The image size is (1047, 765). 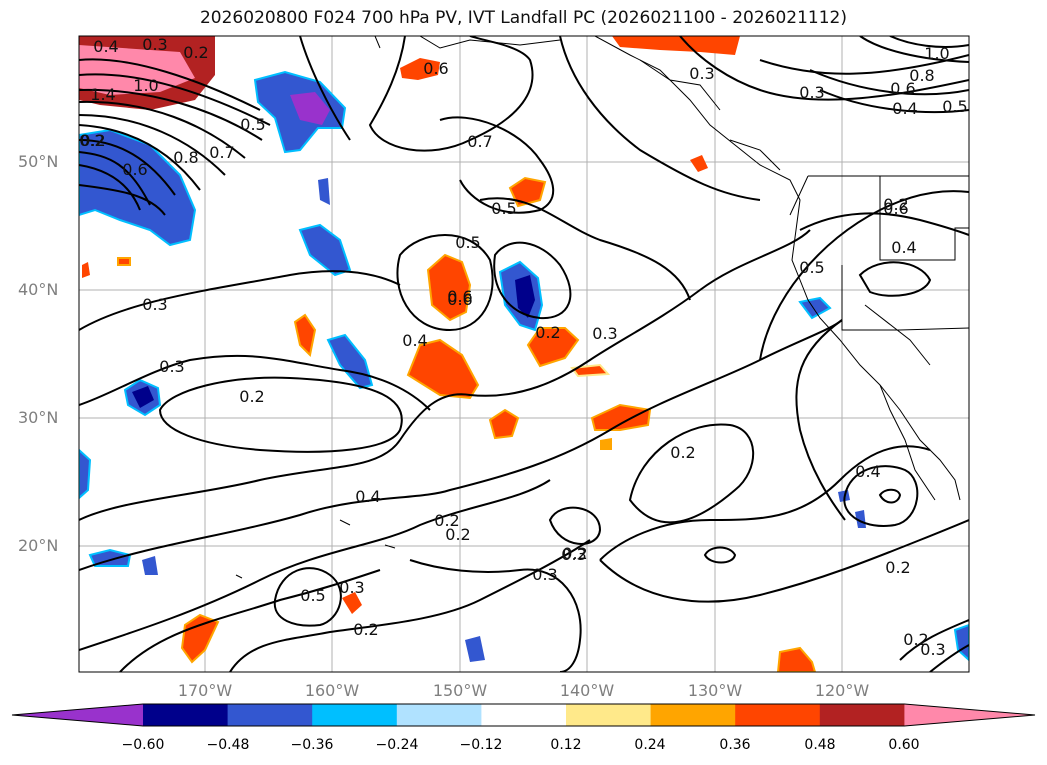 What do you see at coordinates (904, 745) in the screenshot?
I see `colorbar-tick: 0.60` at bounding box center [904, 745].